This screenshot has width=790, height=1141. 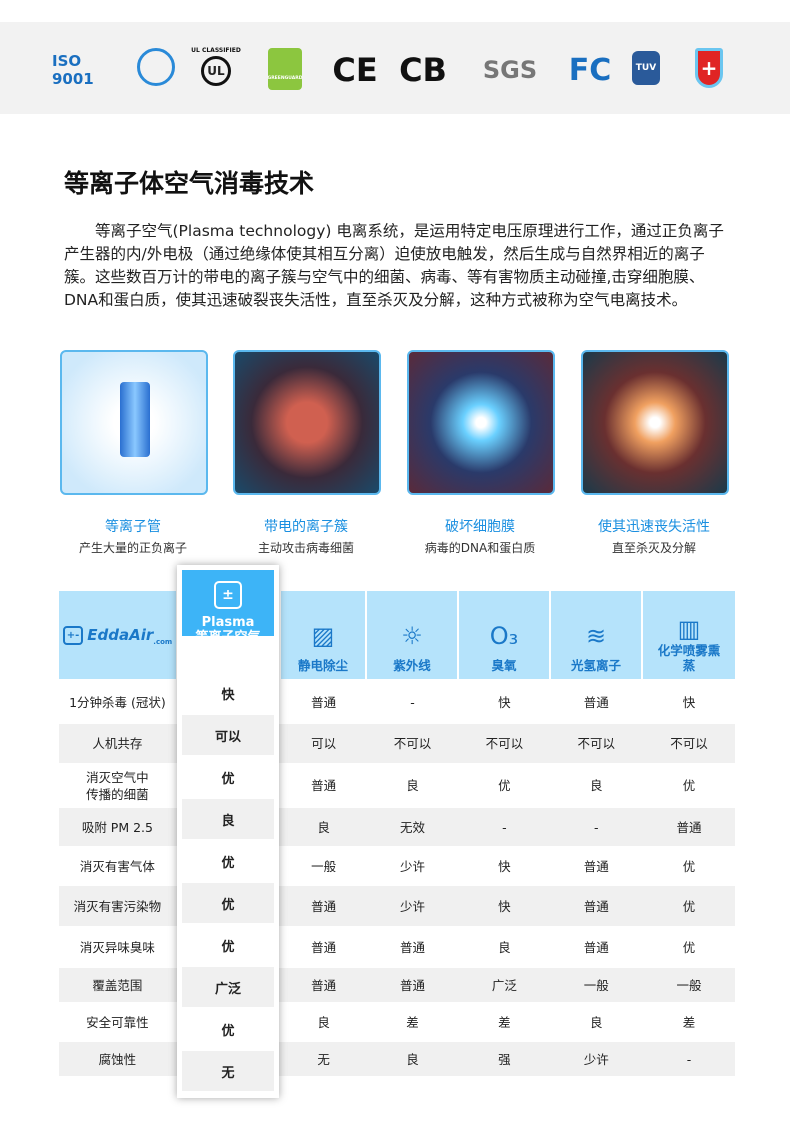 What do you see at coordinates (654, 536) in the screenshot?
I see `step-caption: 使其迅速丧失活性 直至杀灭及分解` at bounding box center [654, 536].